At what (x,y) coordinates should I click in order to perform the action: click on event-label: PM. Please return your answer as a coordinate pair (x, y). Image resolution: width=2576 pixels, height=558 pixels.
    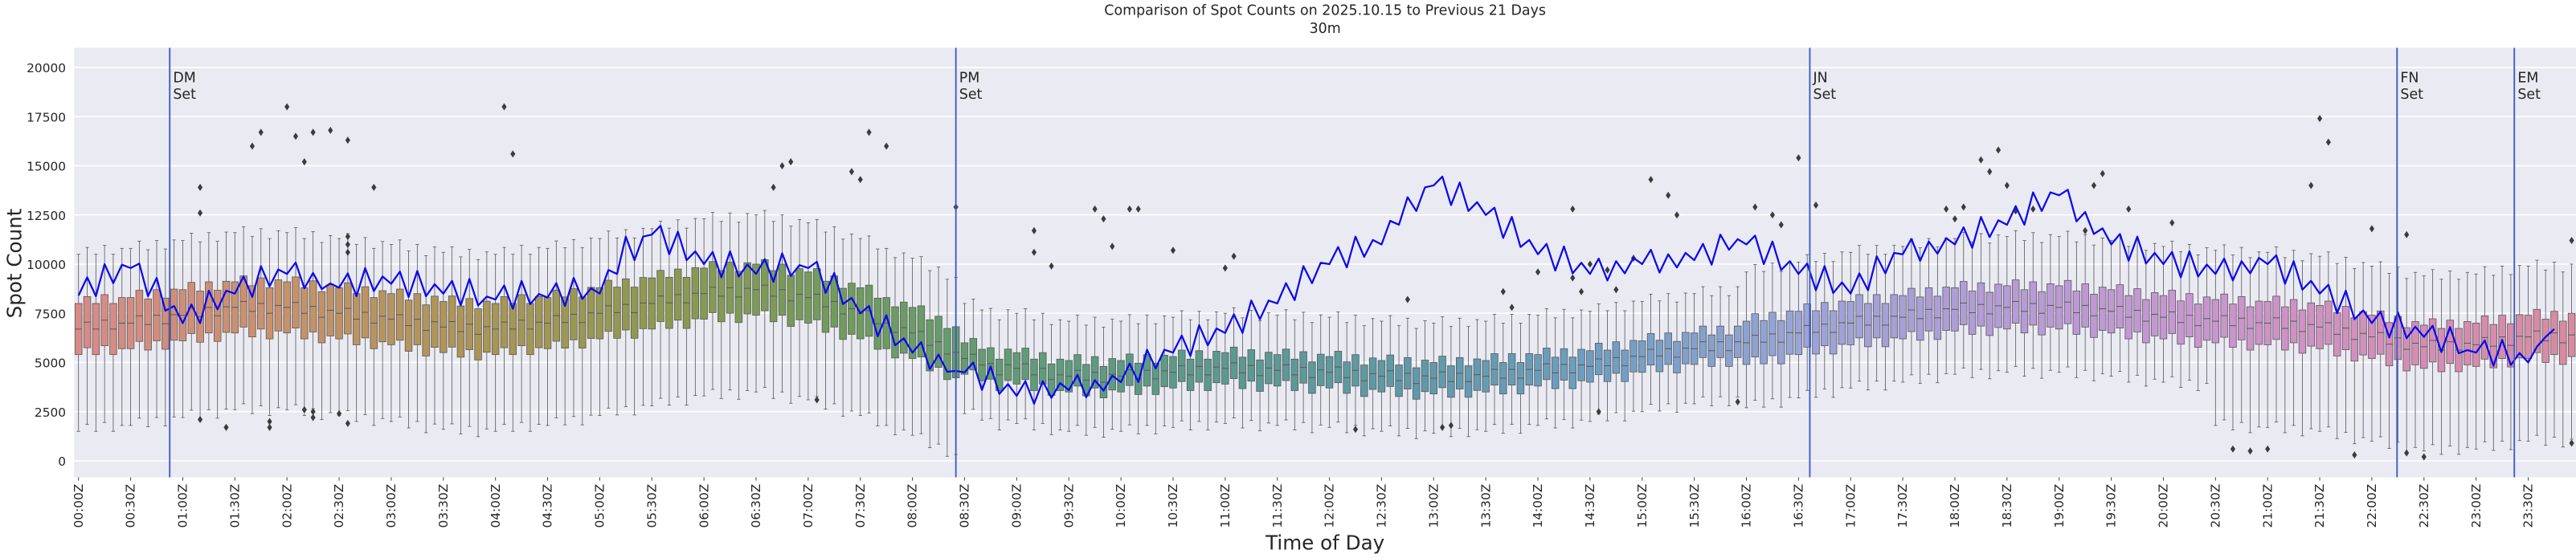
    Looking at the image, I should click on (970, 79).